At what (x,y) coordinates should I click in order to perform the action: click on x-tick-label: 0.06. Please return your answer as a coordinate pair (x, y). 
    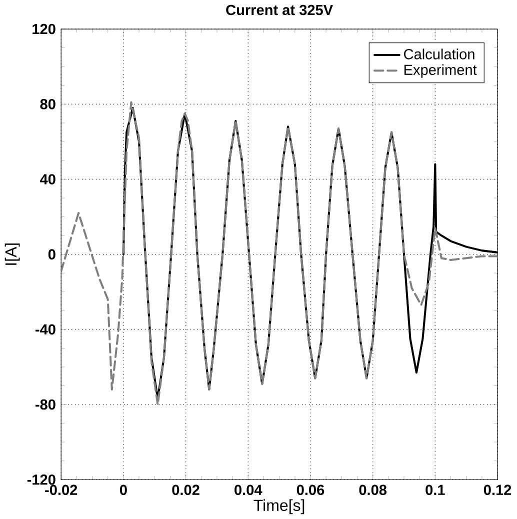
    Looking at the image, I should click on (310, 490).